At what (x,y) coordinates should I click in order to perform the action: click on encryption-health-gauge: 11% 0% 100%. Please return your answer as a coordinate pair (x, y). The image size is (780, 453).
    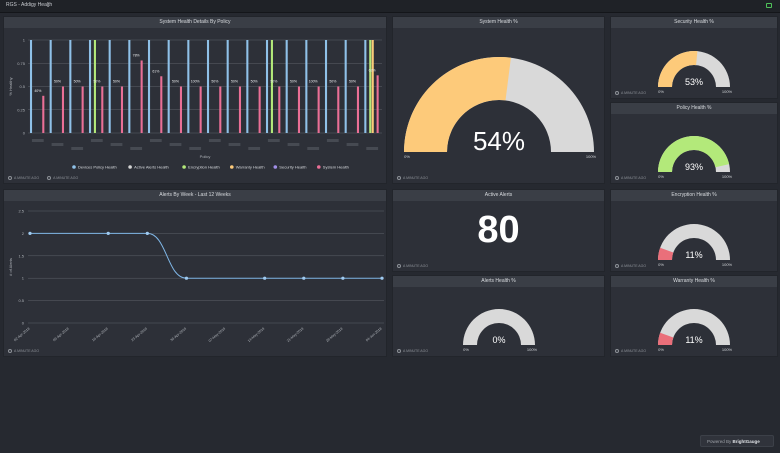
    Looking at the image, I should click on (695, 245).